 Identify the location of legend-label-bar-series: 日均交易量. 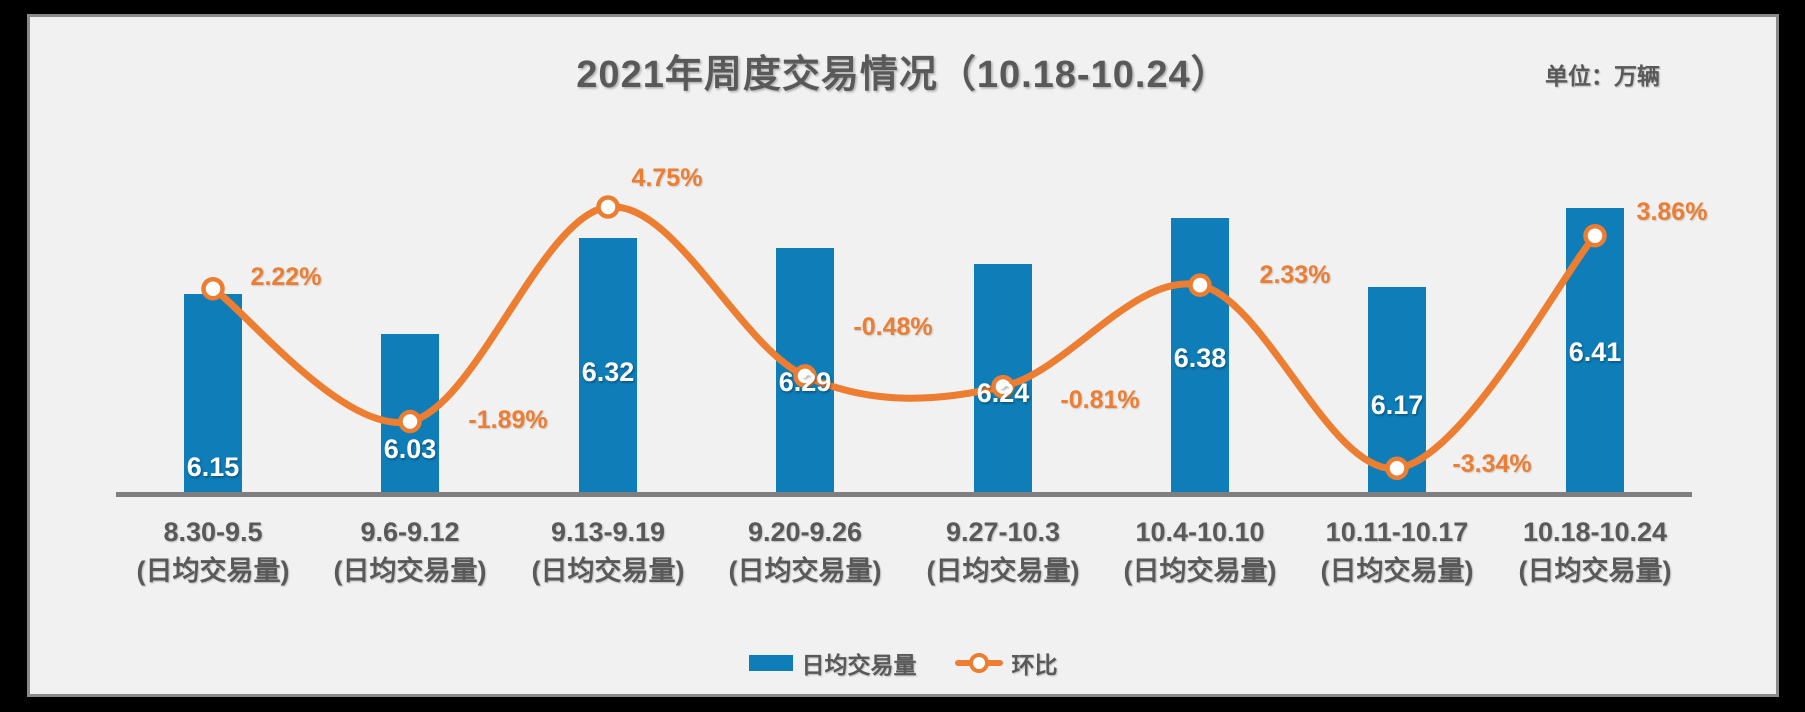
(859, 665).